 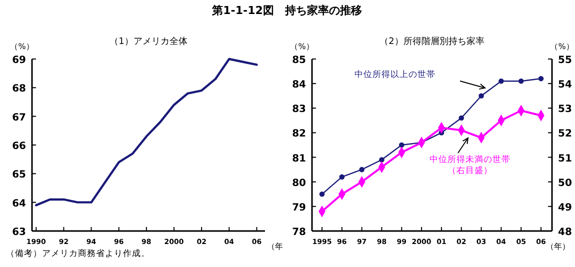 I want to click on y-tick-label: 63, so click(x=19, y=232).